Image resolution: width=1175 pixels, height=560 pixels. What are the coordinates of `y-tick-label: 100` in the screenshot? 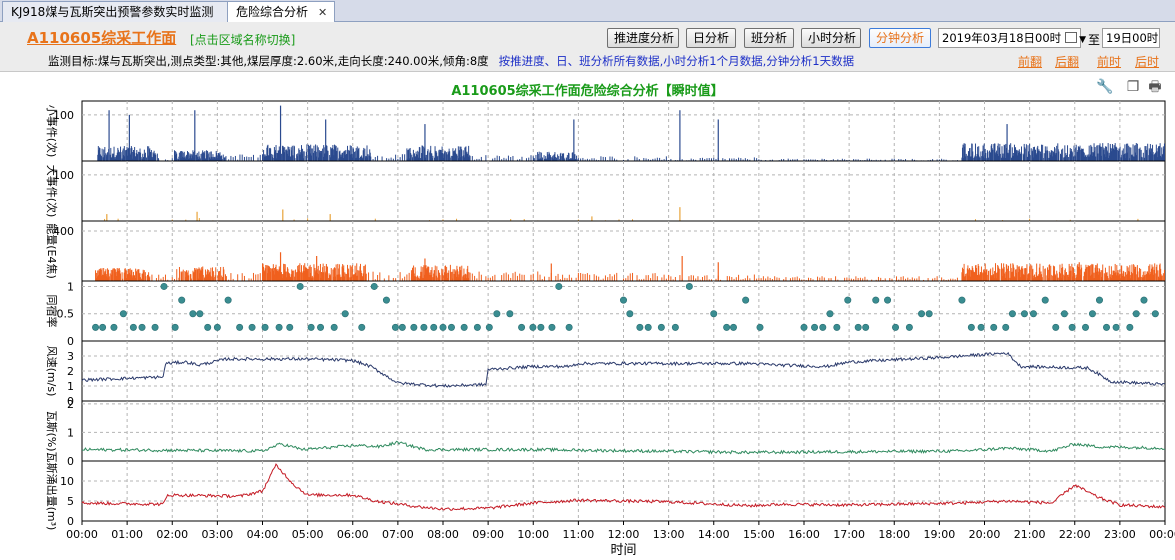 It's located at (63, 175).